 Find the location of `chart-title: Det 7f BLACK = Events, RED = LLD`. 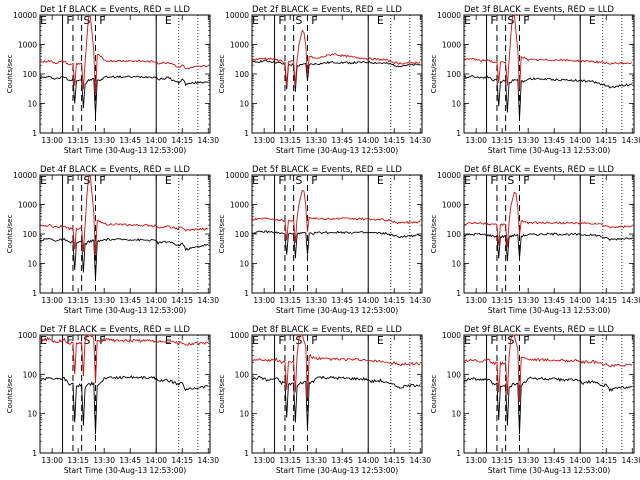

chart-title: Det 7f BLACK = Events, RED = LLD is located at coordinates (115, 330).